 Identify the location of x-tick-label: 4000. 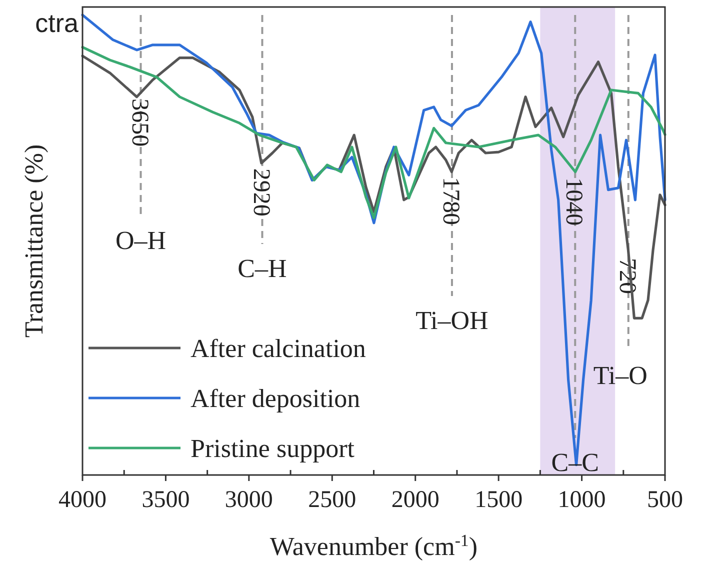
(82, 500).